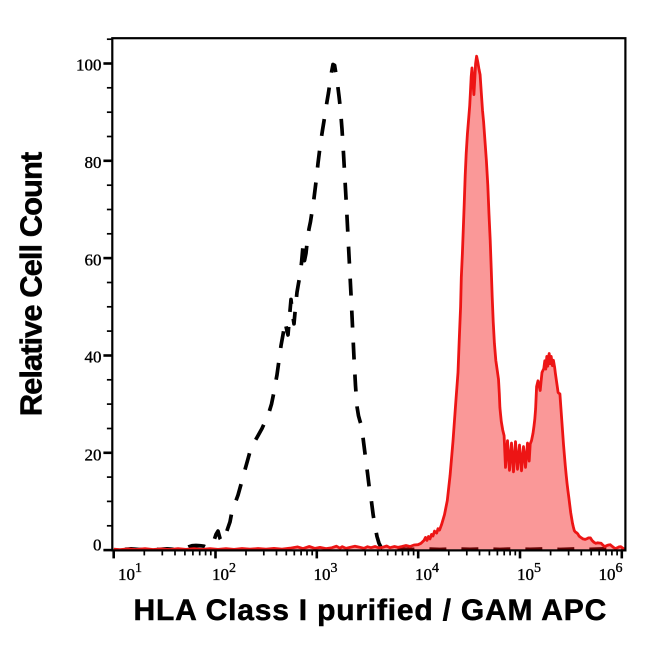 The height and width of the screenshot is (646, 646). What do you see at coordinates (93, 162) in the screenshot?
I see `svg-text: 80` at bounding box center [93, 162].